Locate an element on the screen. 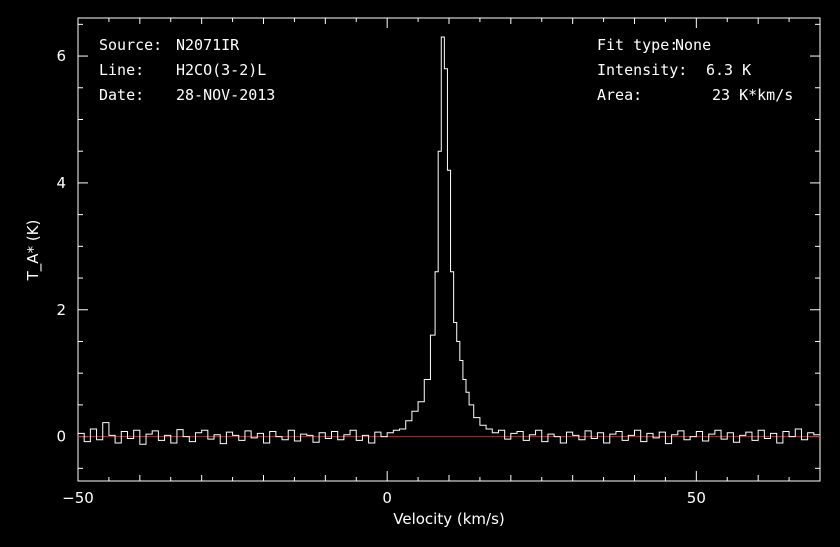 The height and width of the screenshot is (547, 840). x-tick-label: −50 is located at coordinates (78, 498).